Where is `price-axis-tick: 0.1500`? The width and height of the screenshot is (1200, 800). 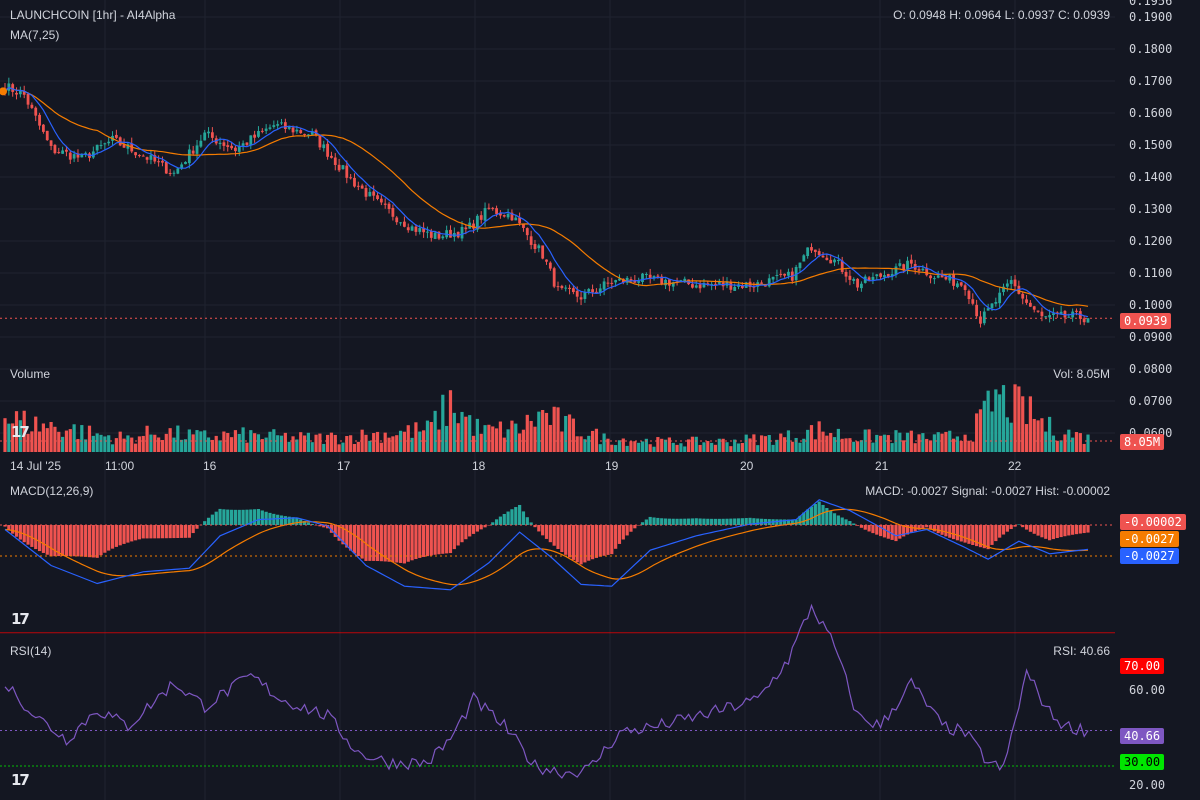 price-axis-tick: 0.1500 is located at coordinates (1150, 145).